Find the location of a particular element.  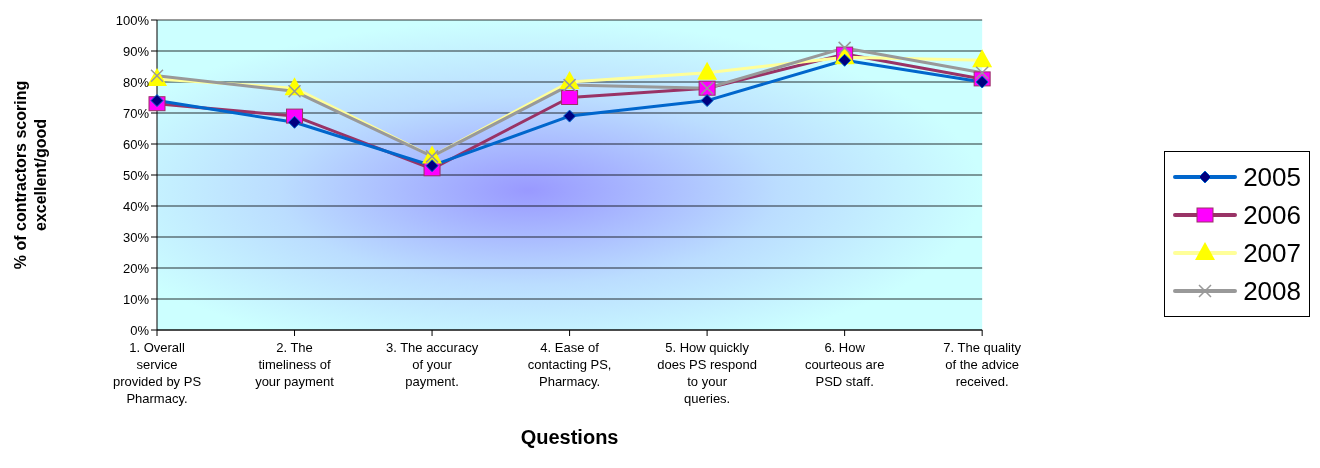

x-tick-label: 1. Overall service provided by PS Pharmacy. is located at coordinates (157, 373).